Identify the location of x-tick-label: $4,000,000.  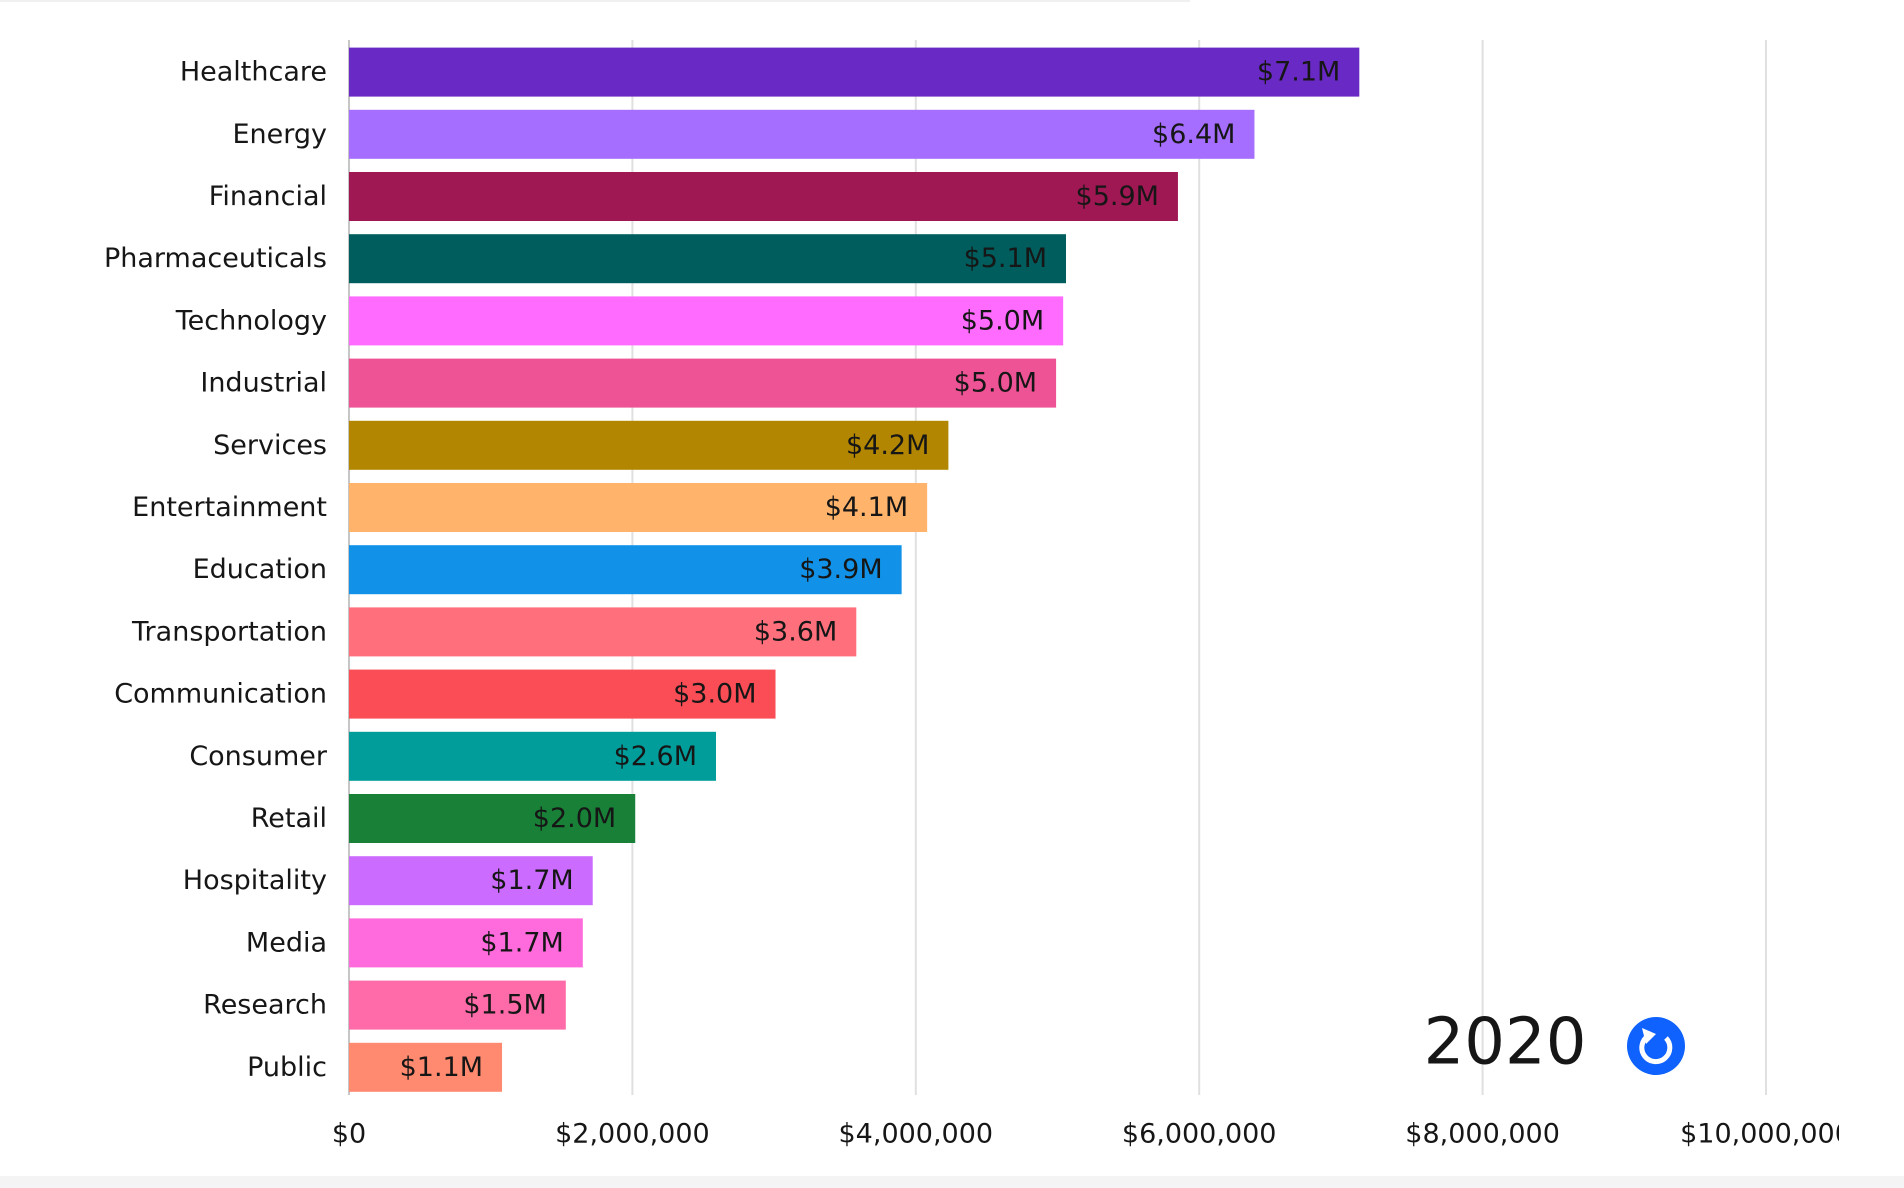
(916, 1134).